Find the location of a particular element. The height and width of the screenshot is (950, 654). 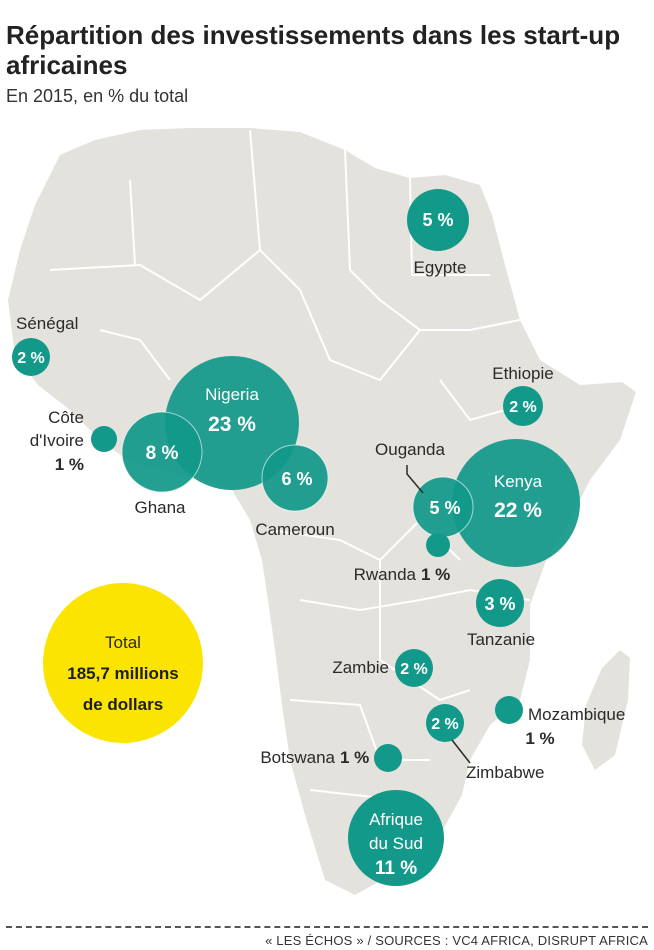

value-senegal: 2 % is located at coordinates (31, 358).